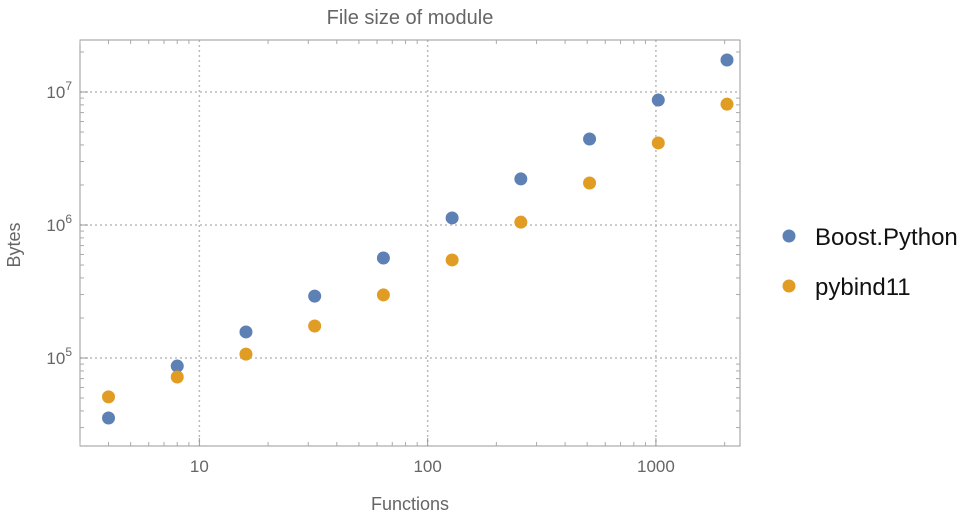 The image size is (975, 518). What do you see at coordinates (68, 352) in the screenshot?
I see `tick-exponent: 5` at bounding box center [68, 352].